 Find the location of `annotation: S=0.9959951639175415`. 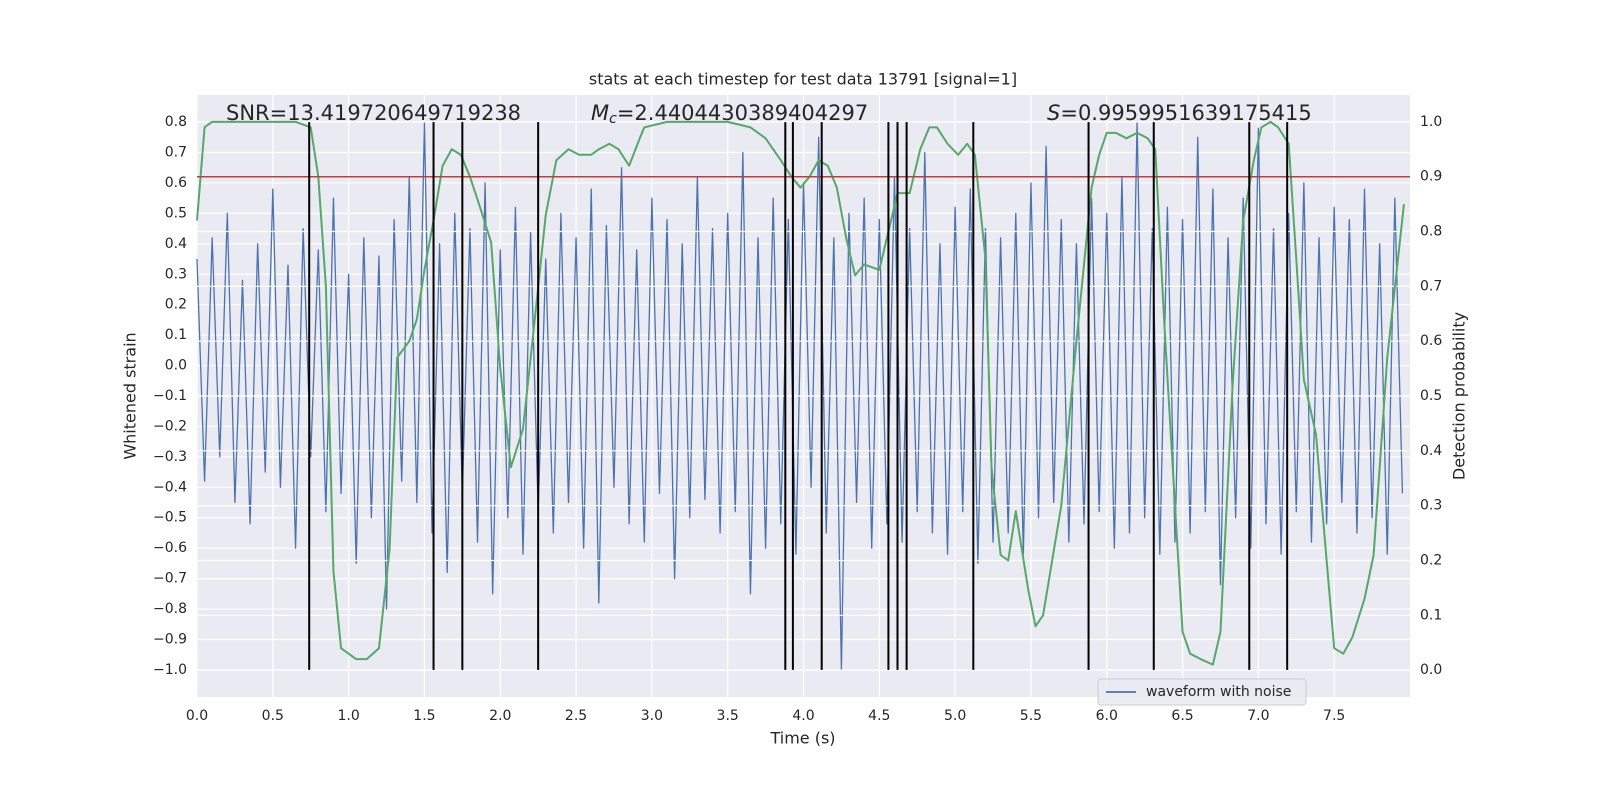

annotation: S=0.9959951639175415 is located at coordinates (1179, 113).